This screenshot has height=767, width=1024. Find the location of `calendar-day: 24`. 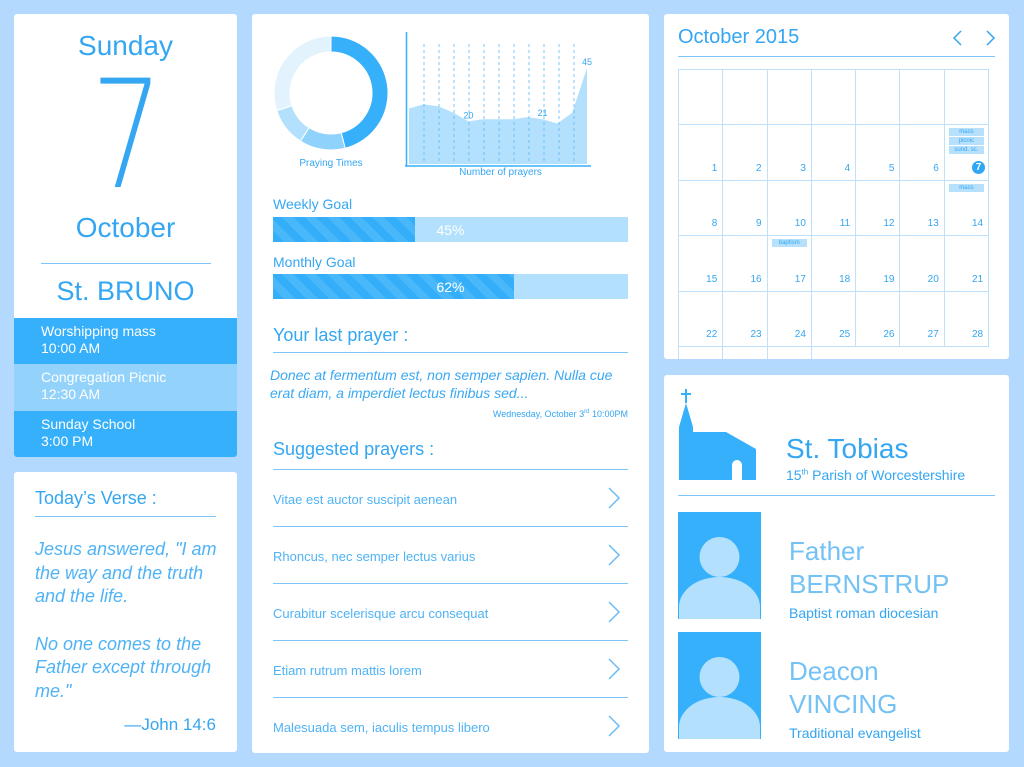

calendar-day: 24 is located at coordinates (789, 318).